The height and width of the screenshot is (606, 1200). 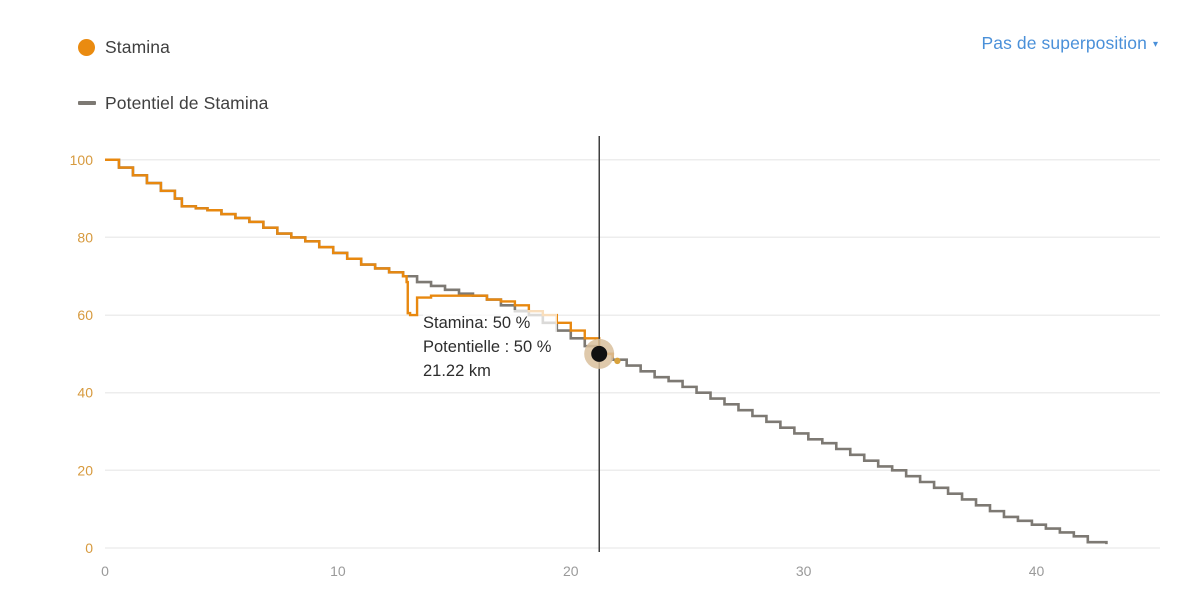 What do you see at coordinates (338, 571) in the screenshot?
I see `x-axis-tick-label: 10` at bounding box center [338, 571].